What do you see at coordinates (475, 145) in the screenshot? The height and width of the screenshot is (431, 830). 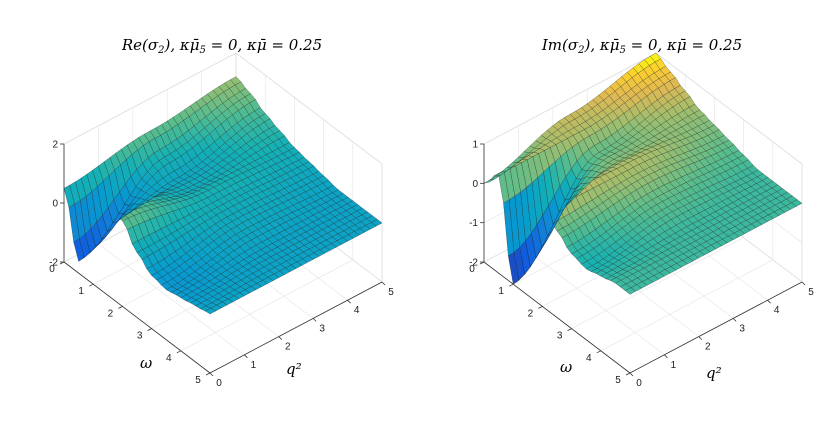 I see `z-tick-label: 1` at bounding box center [475, 145].